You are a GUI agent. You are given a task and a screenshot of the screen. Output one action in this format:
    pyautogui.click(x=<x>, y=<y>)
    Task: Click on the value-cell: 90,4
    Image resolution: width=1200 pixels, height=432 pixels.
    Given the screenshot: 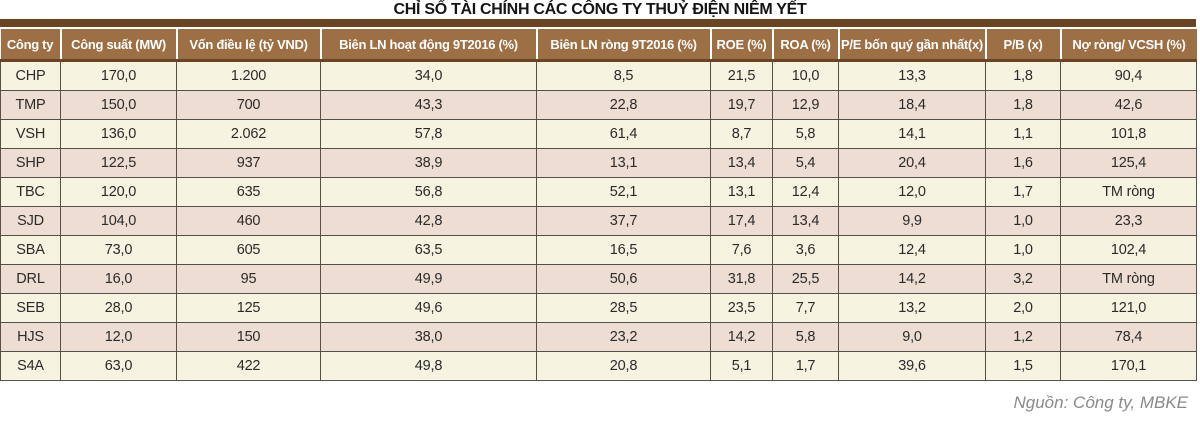 What is the action you would take?
    pyautogui.click(x=1128, y=75)
    